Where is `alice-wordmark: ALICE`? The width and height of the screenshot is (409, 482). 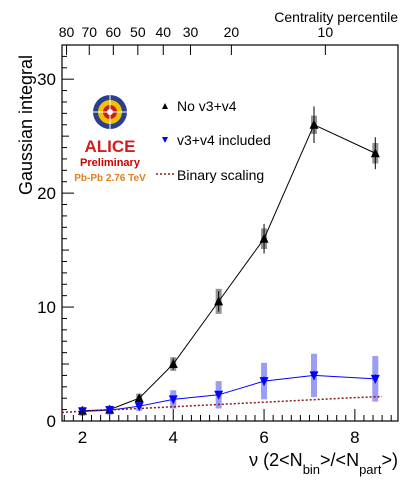
alice-wordmark: ALICE is located at coordinates (110, 146).